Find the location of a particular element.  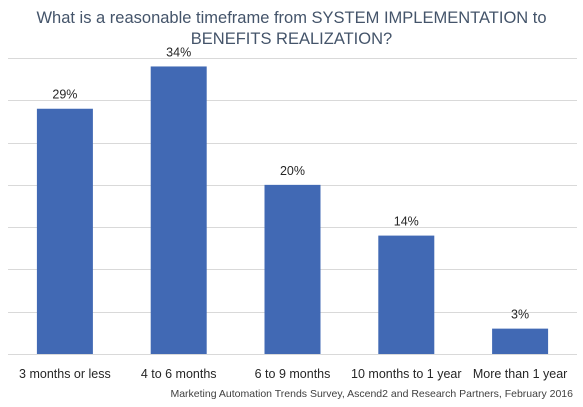

data-label: 20% is located at coordinates (292, 171).